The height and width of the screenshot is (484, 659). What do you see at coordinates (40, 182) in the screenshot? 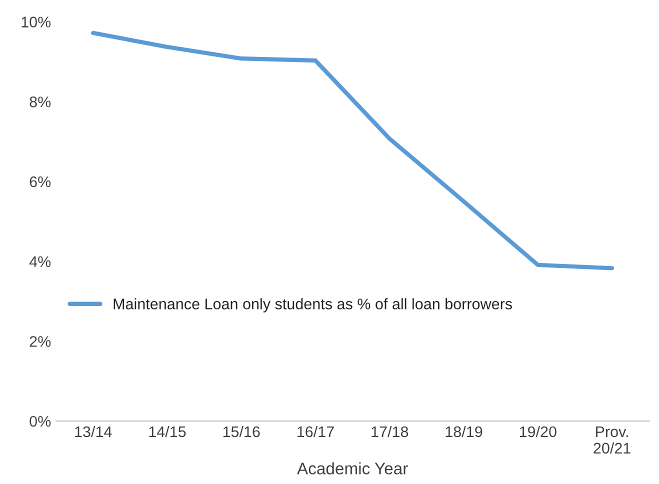
I see `y-tick-label: 6%` at bounding box center [40, 182].